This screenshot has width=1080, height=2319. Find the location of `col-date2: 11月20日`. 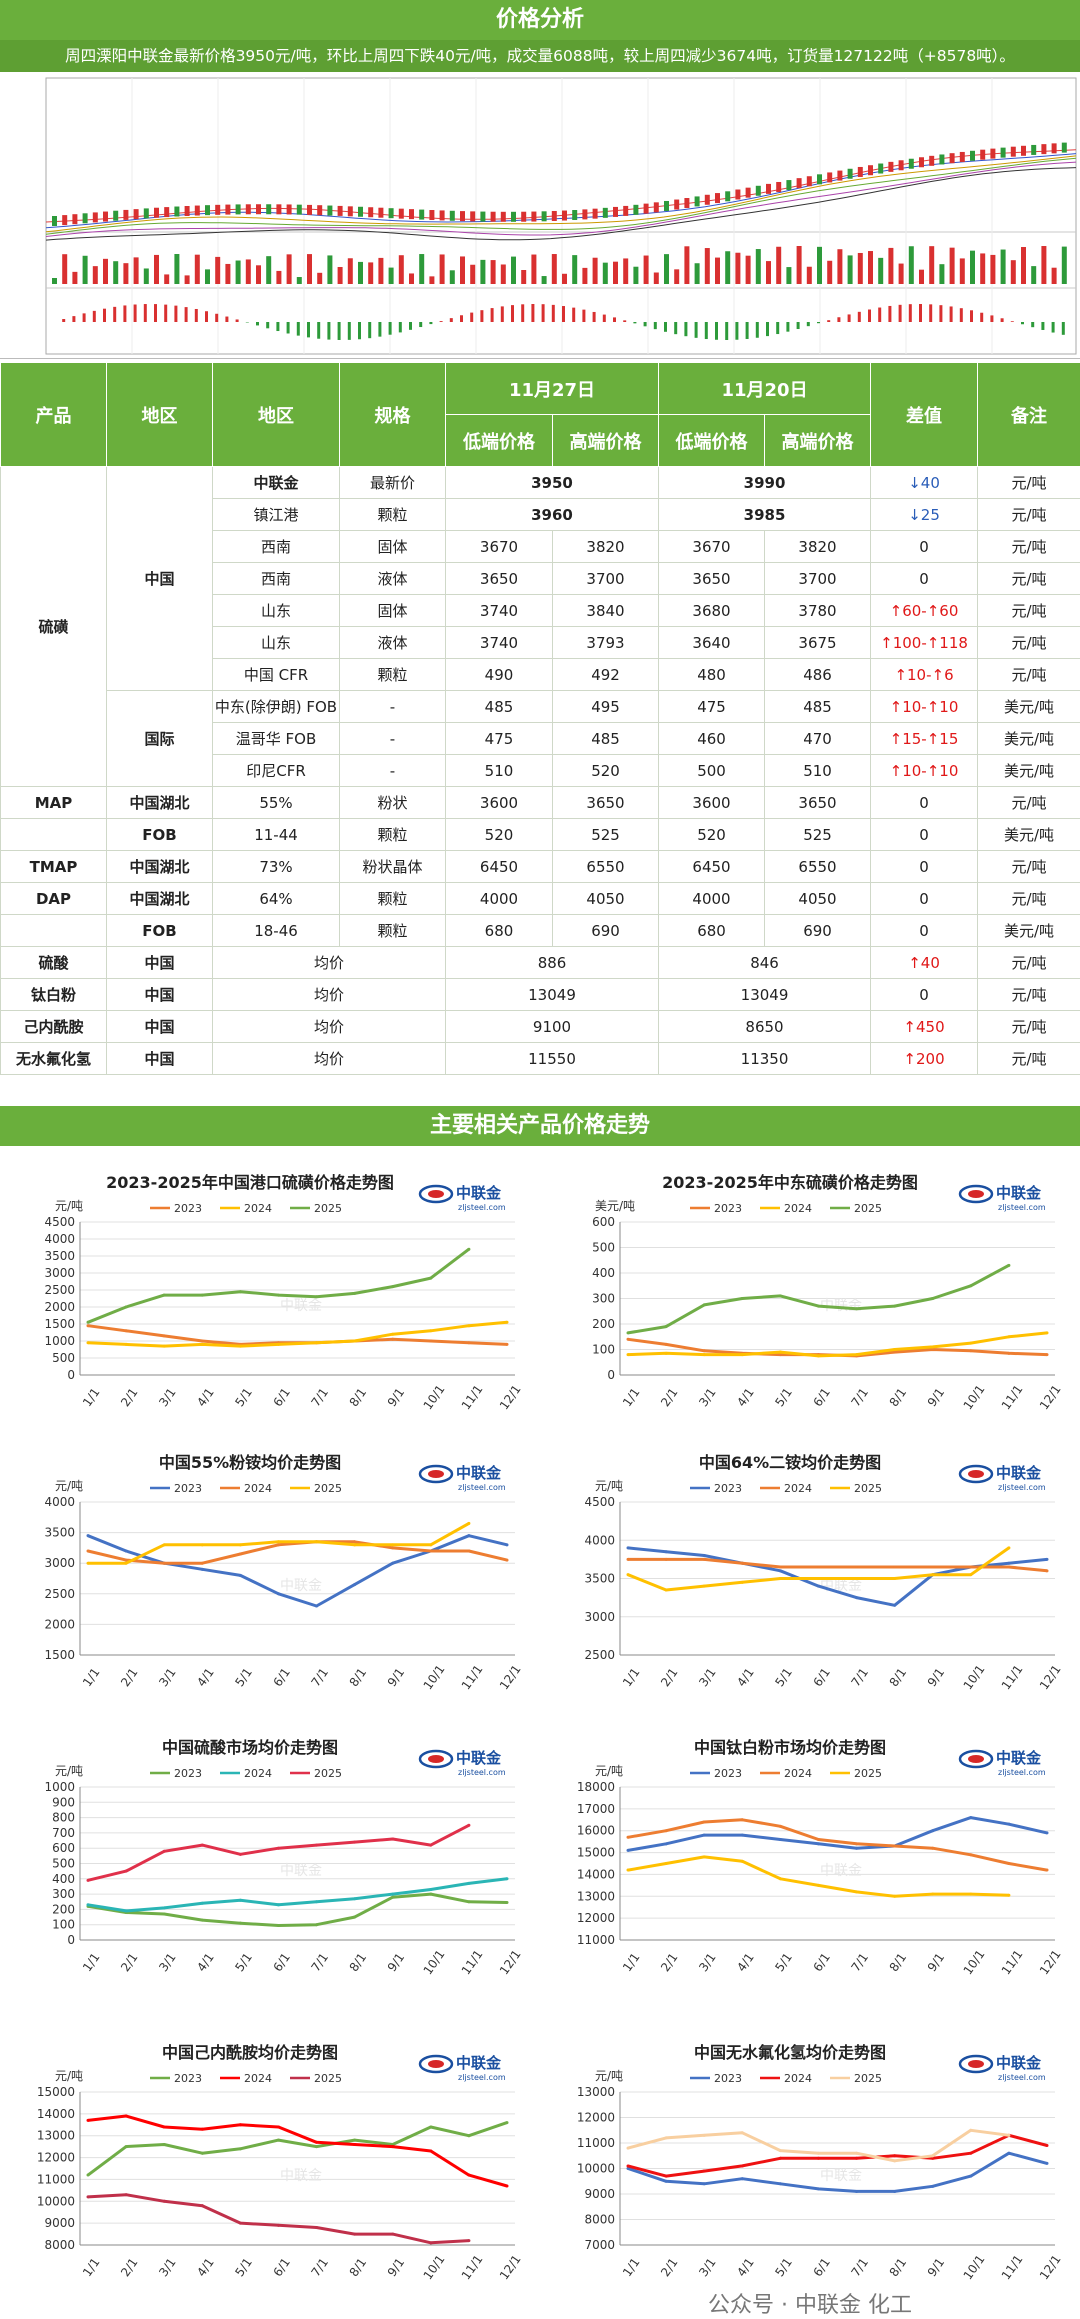

col-date2: 11月20日 is located at coordinates (765, 389).